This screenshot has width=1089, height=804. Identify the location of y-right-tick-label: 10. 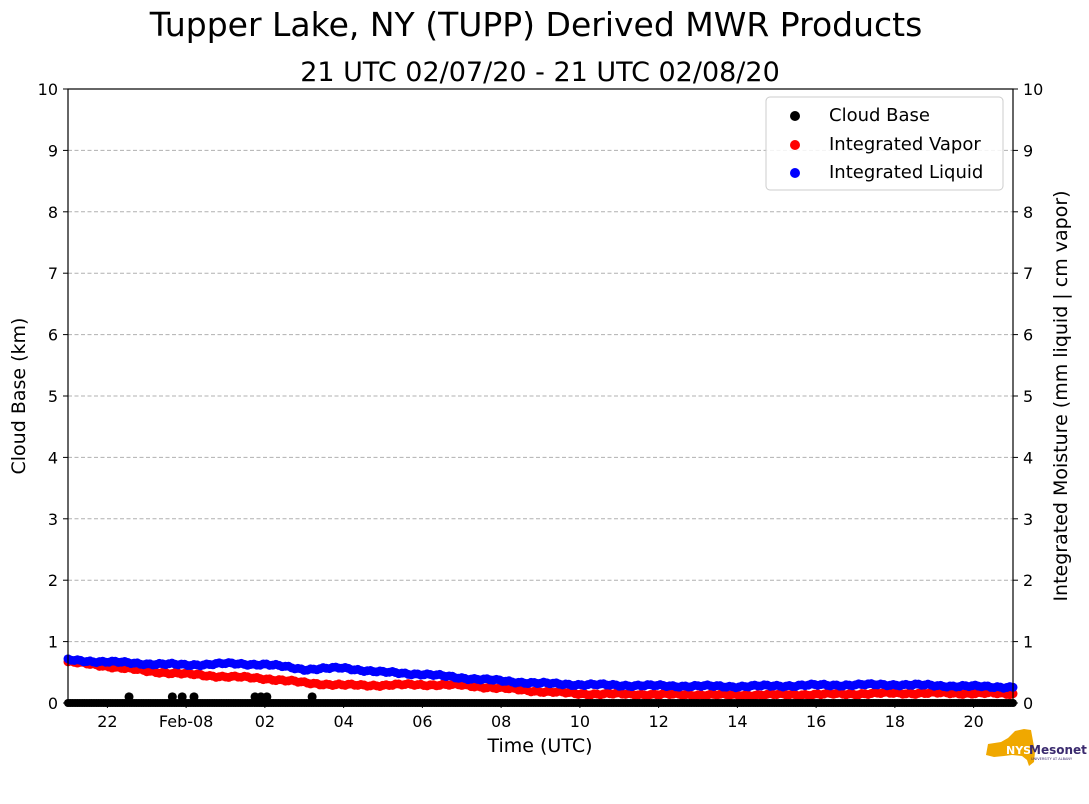
(1033, 89).